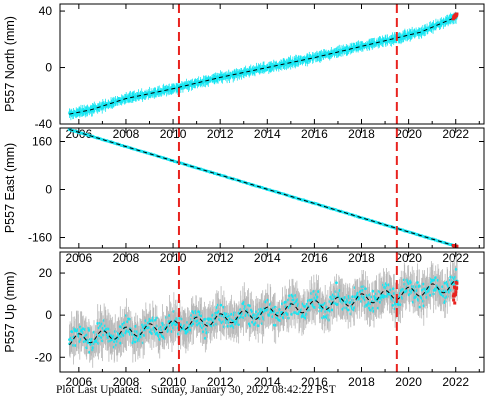  Describe the element at coordinates (10, 188) in the screenshot. I see `y-axis-label-east: P557 East (mm)` at that location.